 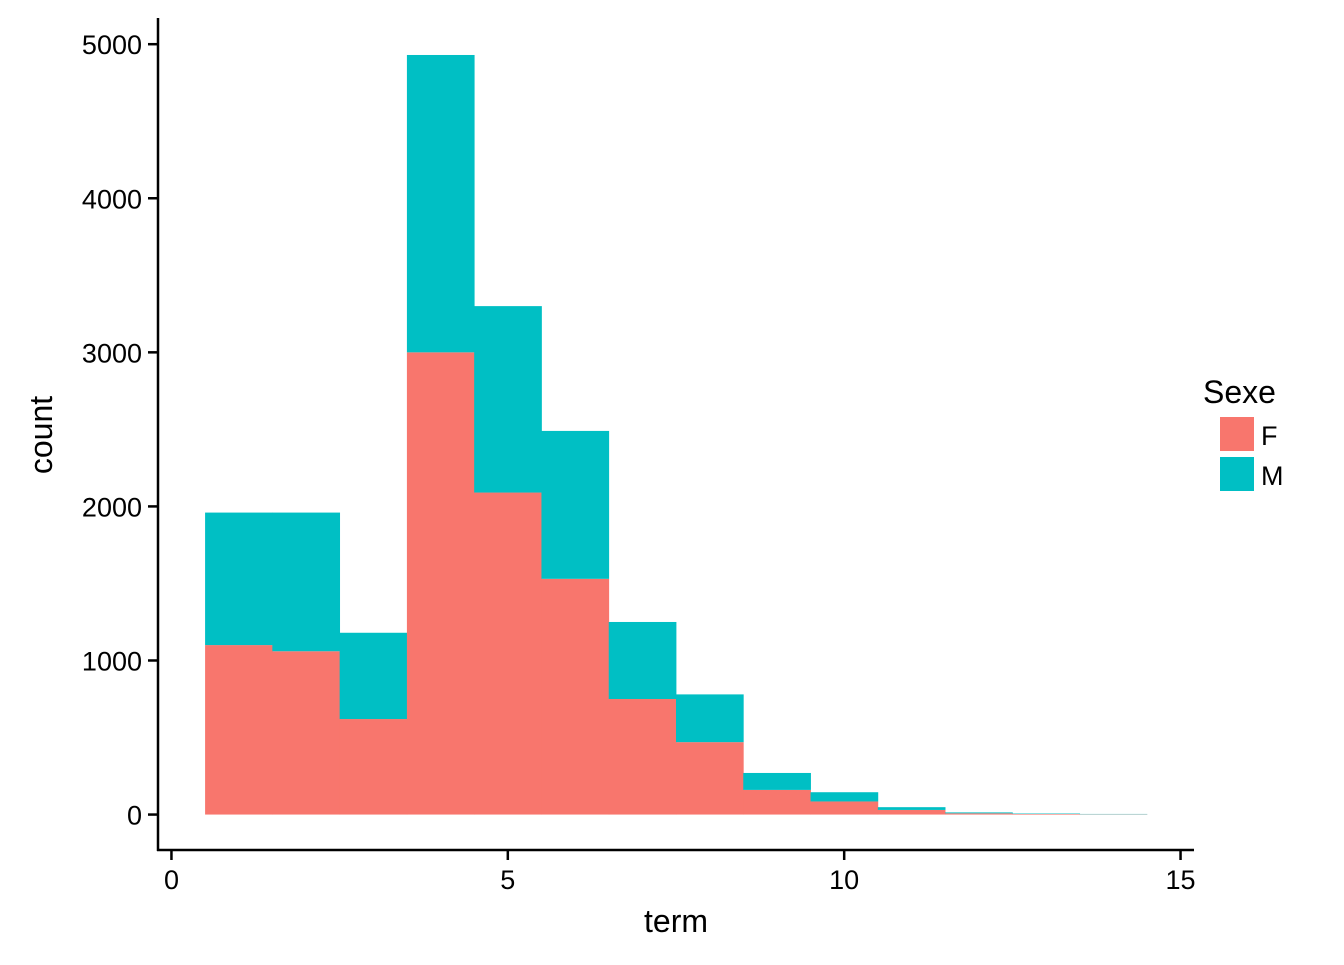 I want to click on legend-label-F: F, so click(x=1269, y=436).